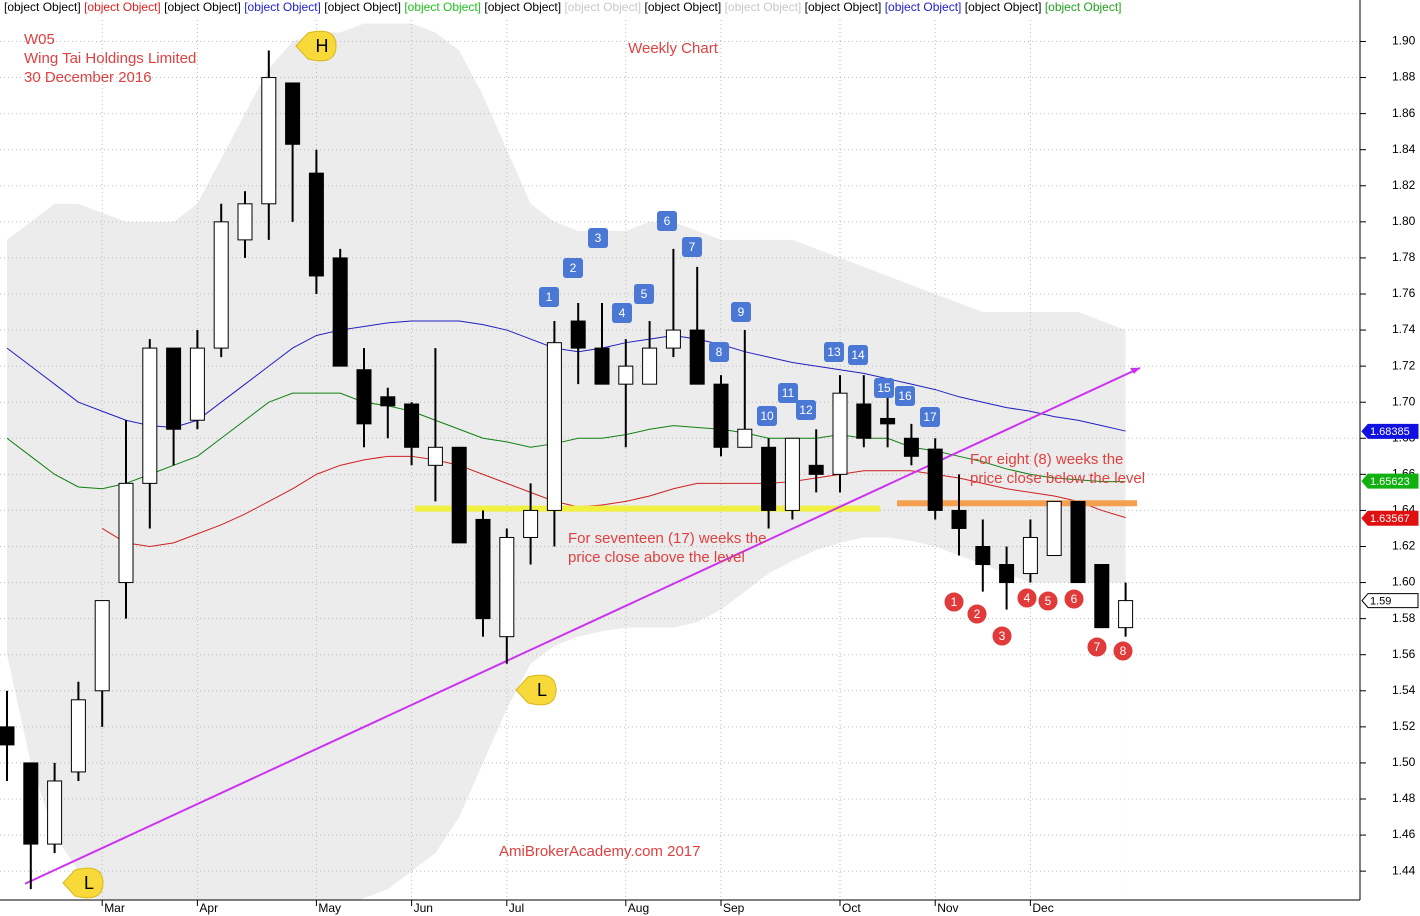 Image resolution: width=1420 pixels, height=916 pixels. Describe the element at coordinates (1380, 602) in the screenshot. I see `price-tag-label: 1.59` at that location.